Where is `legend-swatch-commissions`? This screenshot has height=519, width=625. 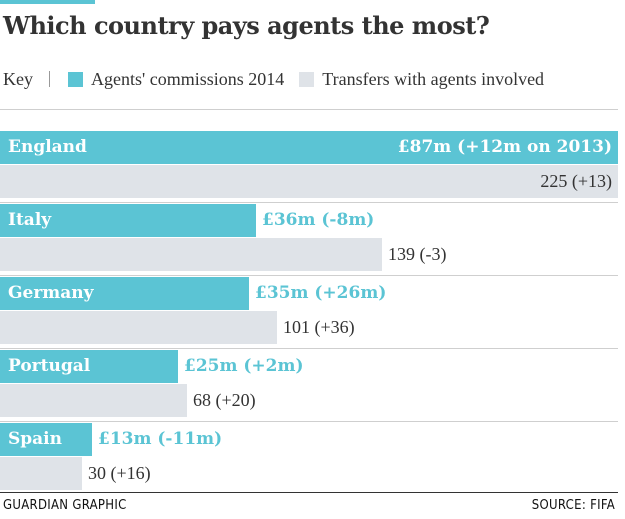
legend-swatch-commissions is located at coordinates (75, 79).